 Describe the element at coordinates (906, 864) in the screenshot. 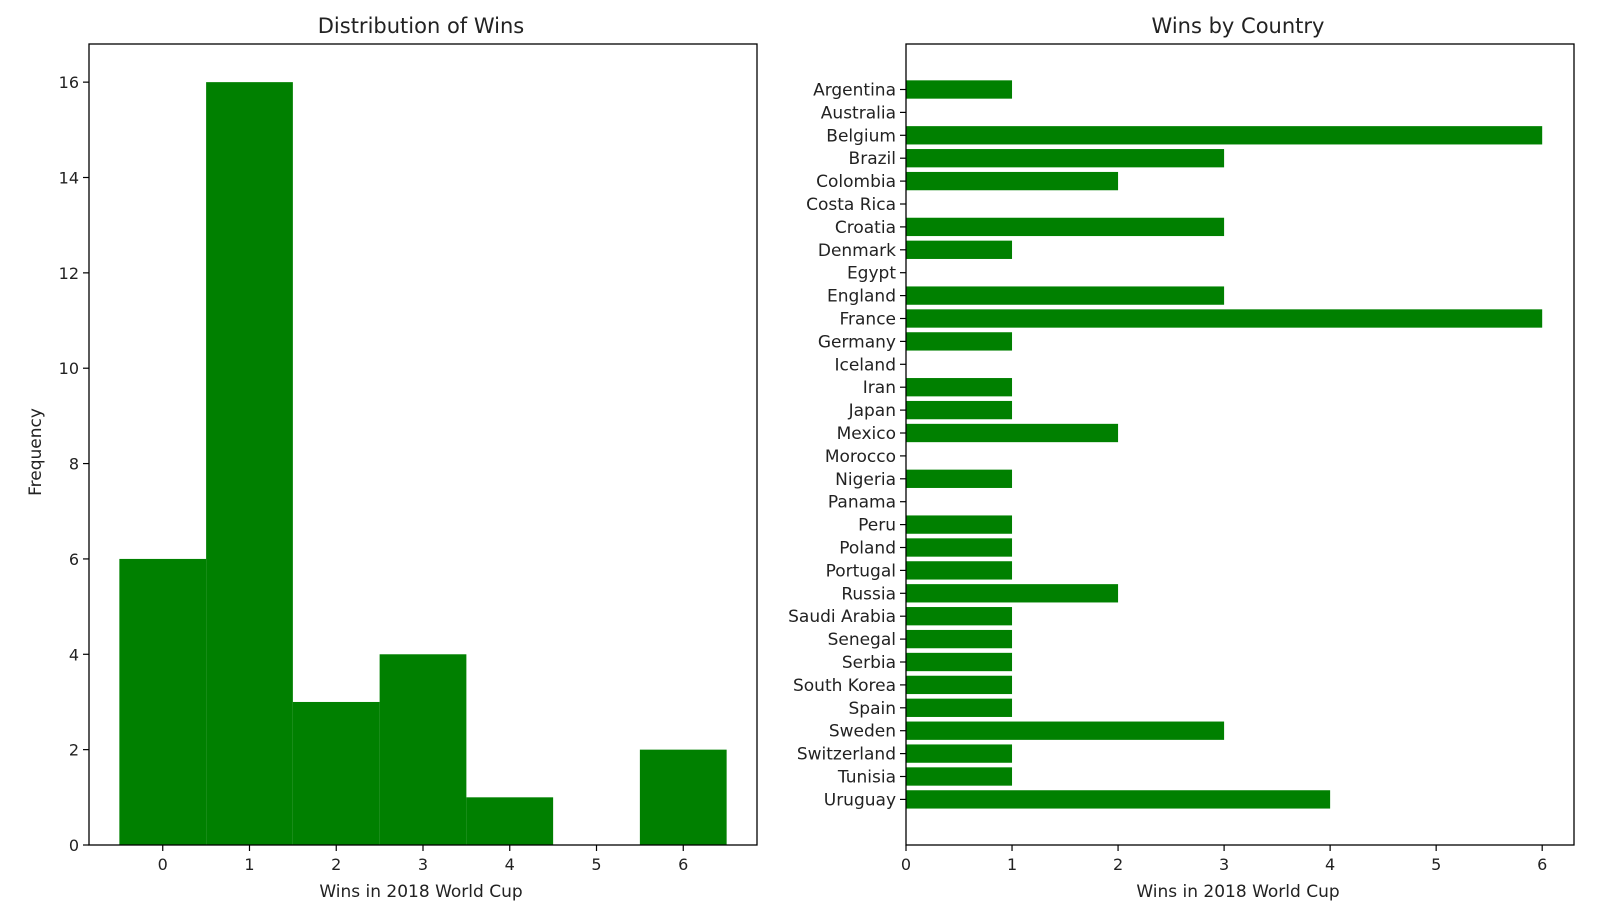

I see `country-x-tick-label: 0` at that location.